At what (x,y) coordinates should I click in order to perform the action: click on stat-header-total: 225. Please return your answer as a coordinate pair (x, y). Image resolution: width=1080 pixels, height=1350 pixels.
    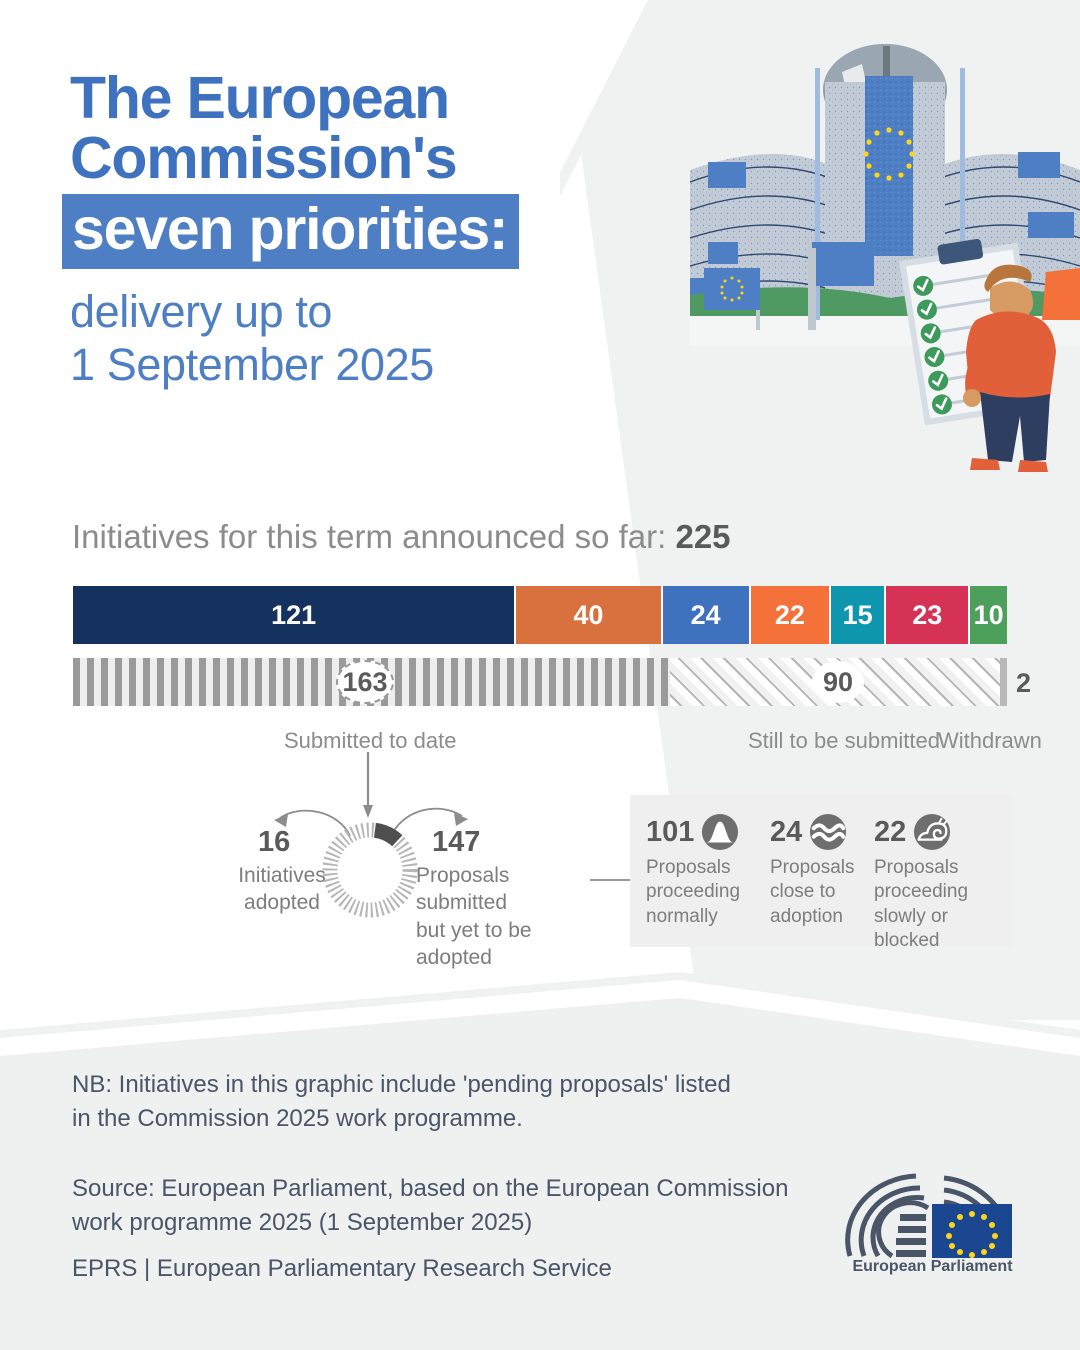
    Looking at the image, I should click on (703, 536).